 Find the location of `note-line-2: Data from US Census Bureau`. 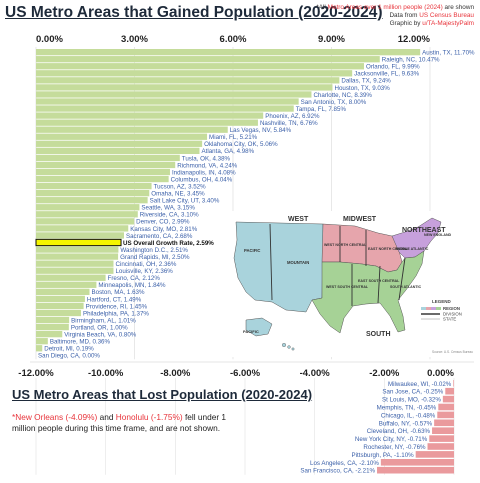

note-line-2: Data from US Census Bureau is located at coordinates (364, 16).